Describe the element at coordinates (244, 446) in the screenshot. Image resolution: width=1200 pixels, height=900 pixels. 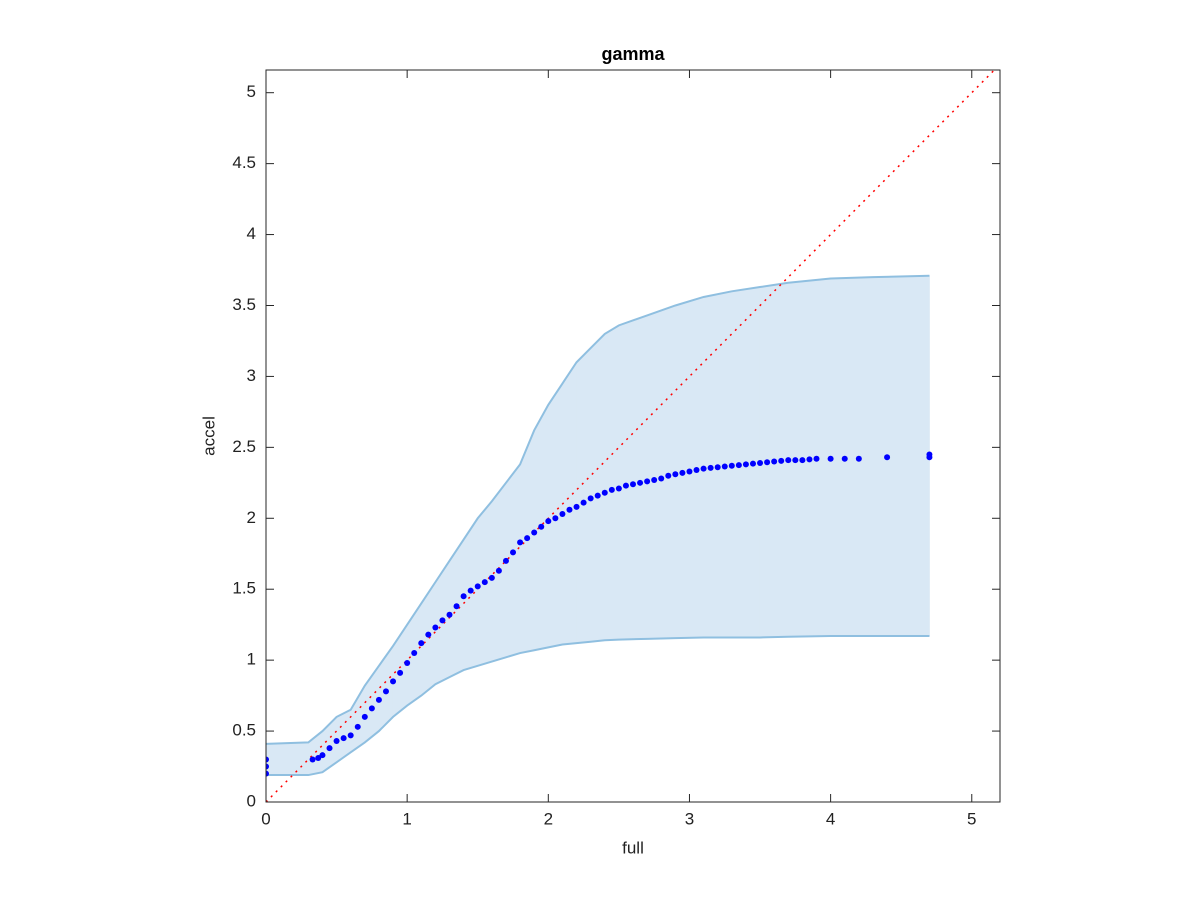
I see `y-tick-label: 2.5` at that location.